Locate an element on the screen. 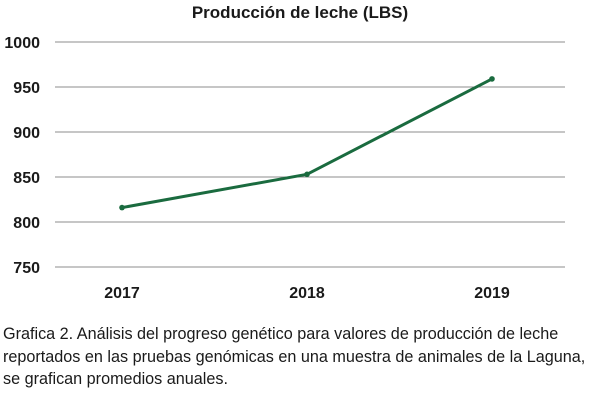 The width and height of the screenshot is (600, 400). y-tick-label: 950 is located at coordinates (26, 88).